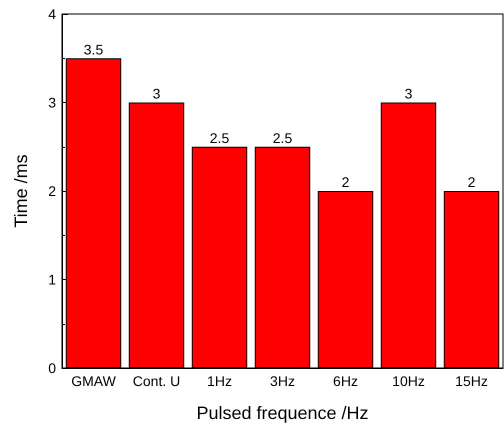  Describe the element at coordinates (21, 191) in the screenshot. I see `y-axis-title: Time /ms` at that location.